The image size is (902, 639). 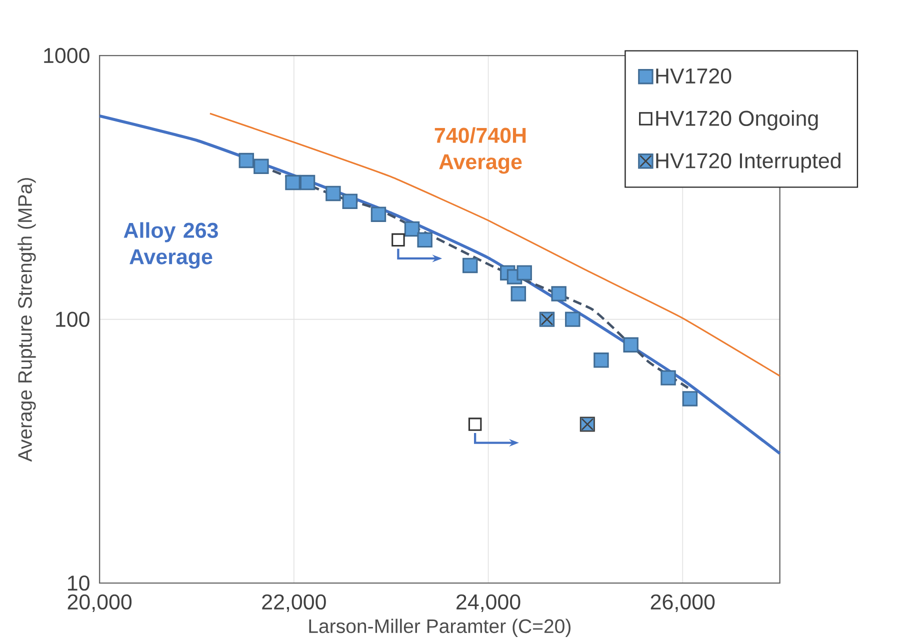 What do you see at coordinates (79, 583) in the screenshot?
I see `y-tick-label: 10` at bounding box center [79, 583].